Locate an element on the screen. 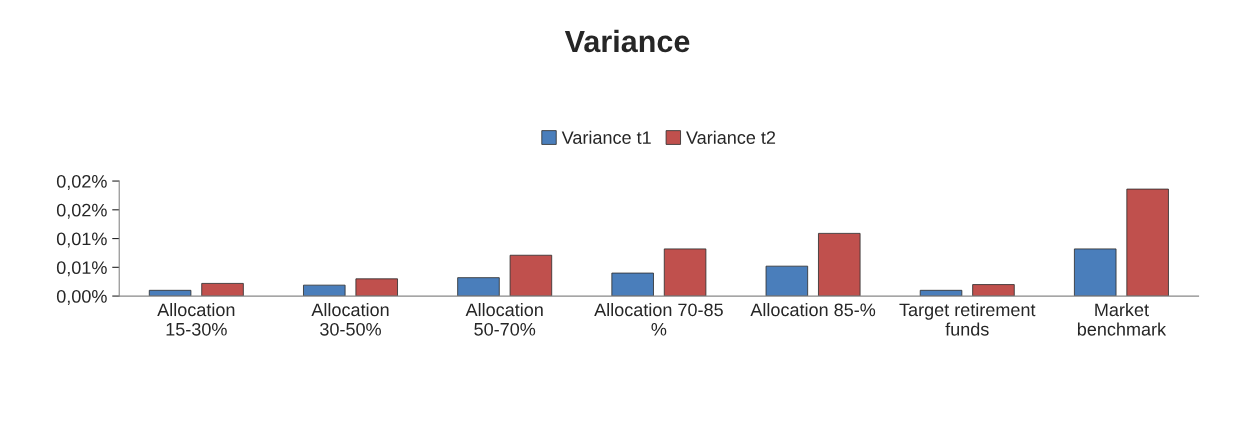  legend-label: Variance t1 is located at coordinates (606, 137).